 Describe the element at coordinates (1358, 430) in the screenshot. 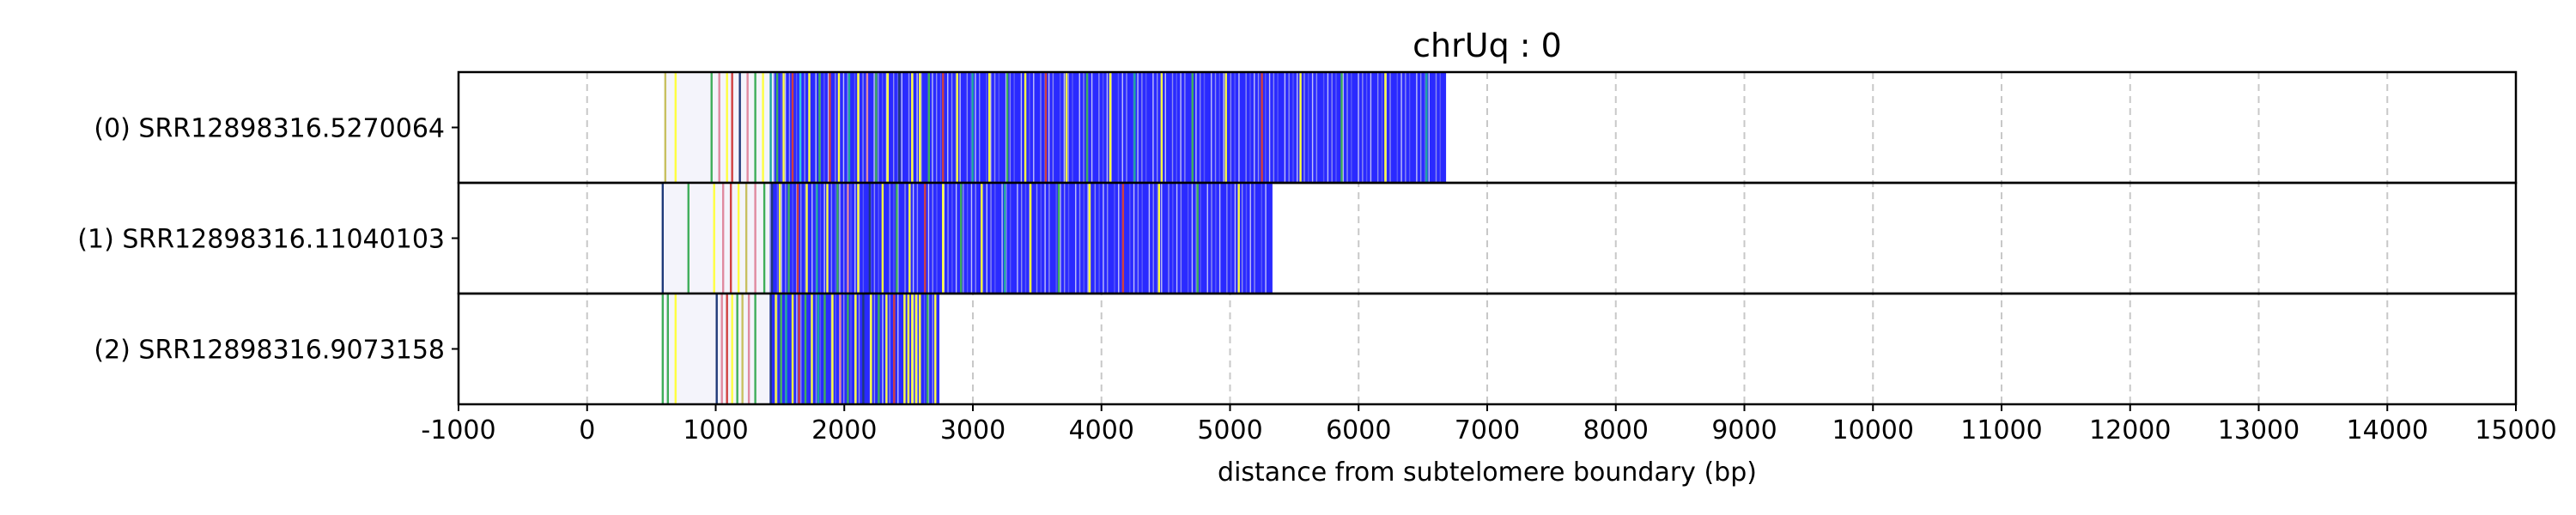

I see `x-tick-label: 6000` at that location.